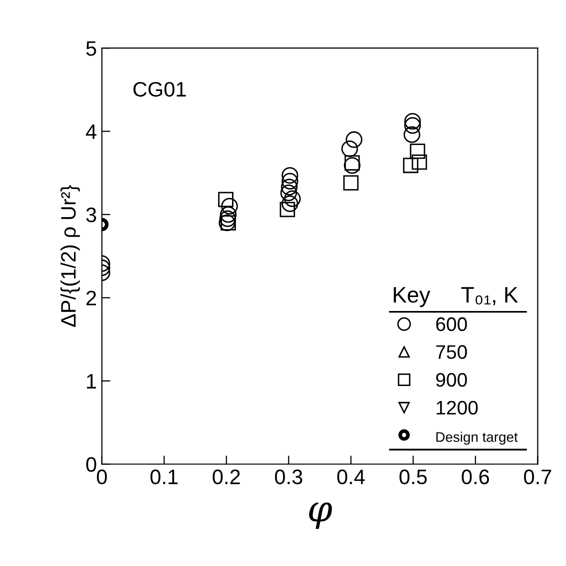 The height and width of the screenshot is (566, 566). Describe the element at coordinates (101, 477) in the screenshot. I see `x-tick-label: 0` at that location.